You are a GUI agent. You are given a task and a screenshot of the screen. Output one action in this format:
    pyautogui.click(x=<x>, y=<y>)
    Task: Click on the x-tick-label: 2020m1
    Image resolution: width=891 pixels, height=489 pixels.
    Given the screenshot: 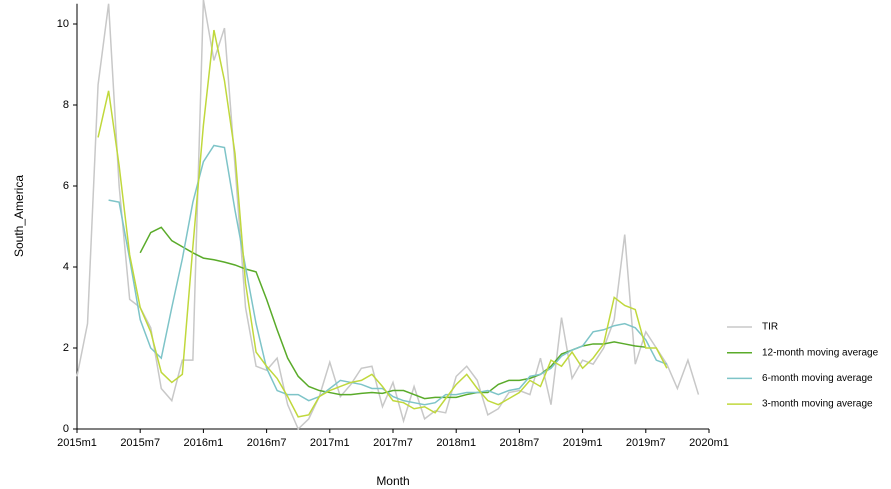 What is the action you would take?
    pyautogui.click(x=709, y=443)
    